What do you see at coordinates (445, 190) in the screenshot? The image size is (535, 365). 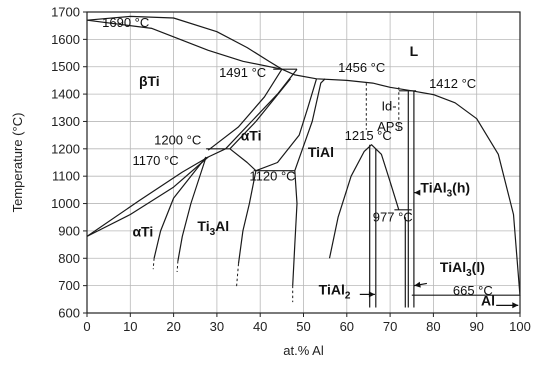 I see `phase-label: TiAl3(h)` at bounding box center [445, 190].